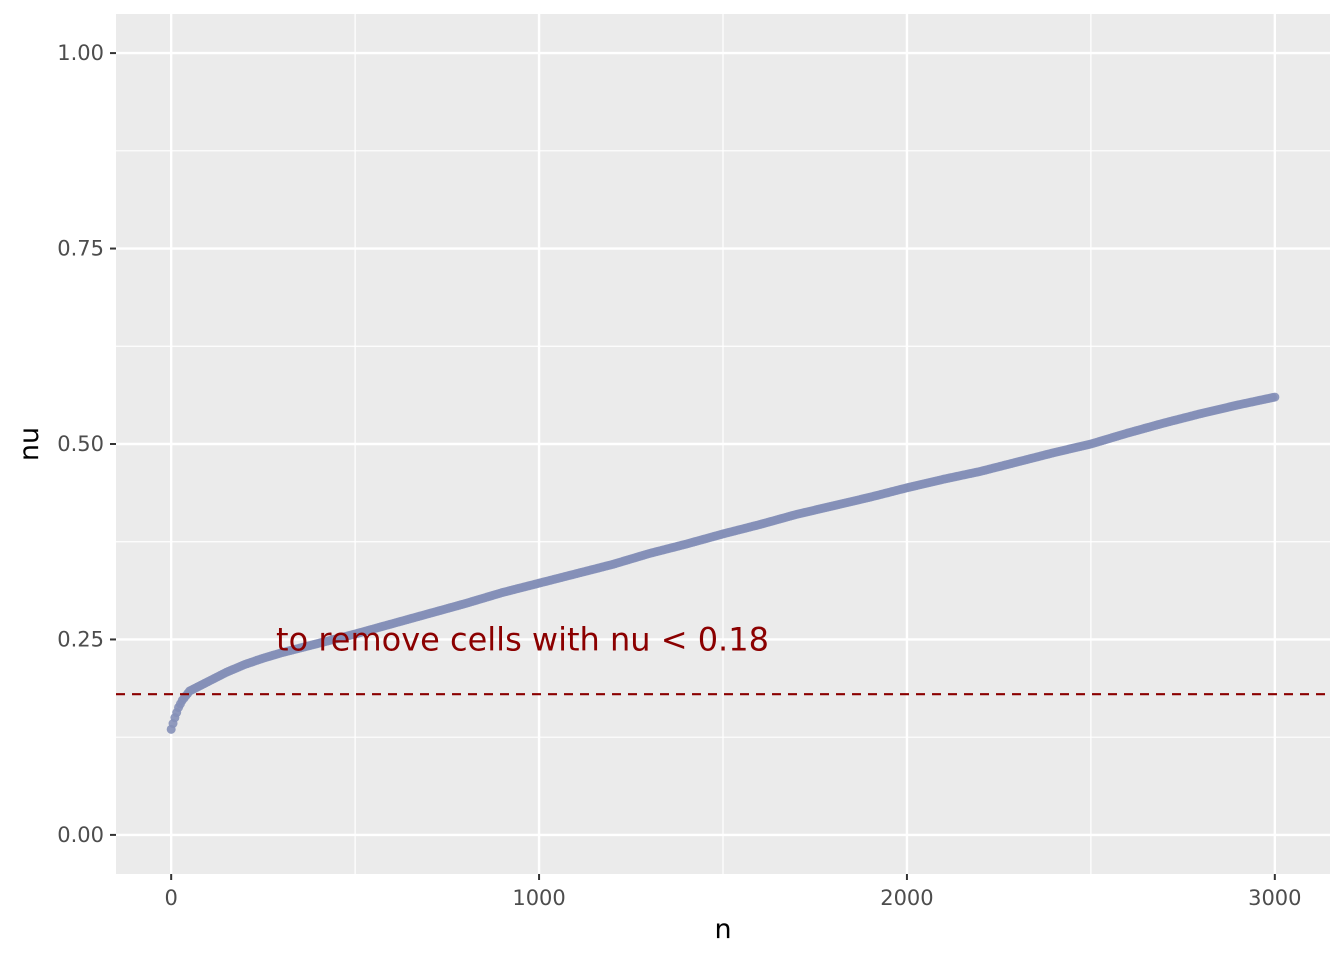 The image size is (1344, 960). I want to click on threshold-annotation: to remove cells with nu < 0.18, so click(522, 639).